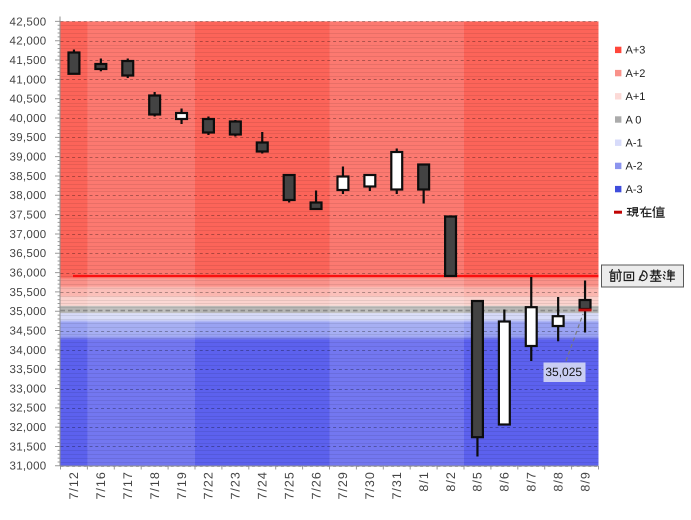 Image resolution: width=691 pixels, height=520 pixels. What do you see at coordinates (28, 273) in the screenshot?
I see `svg-text: 36,000` at bounding box center [28, 273].